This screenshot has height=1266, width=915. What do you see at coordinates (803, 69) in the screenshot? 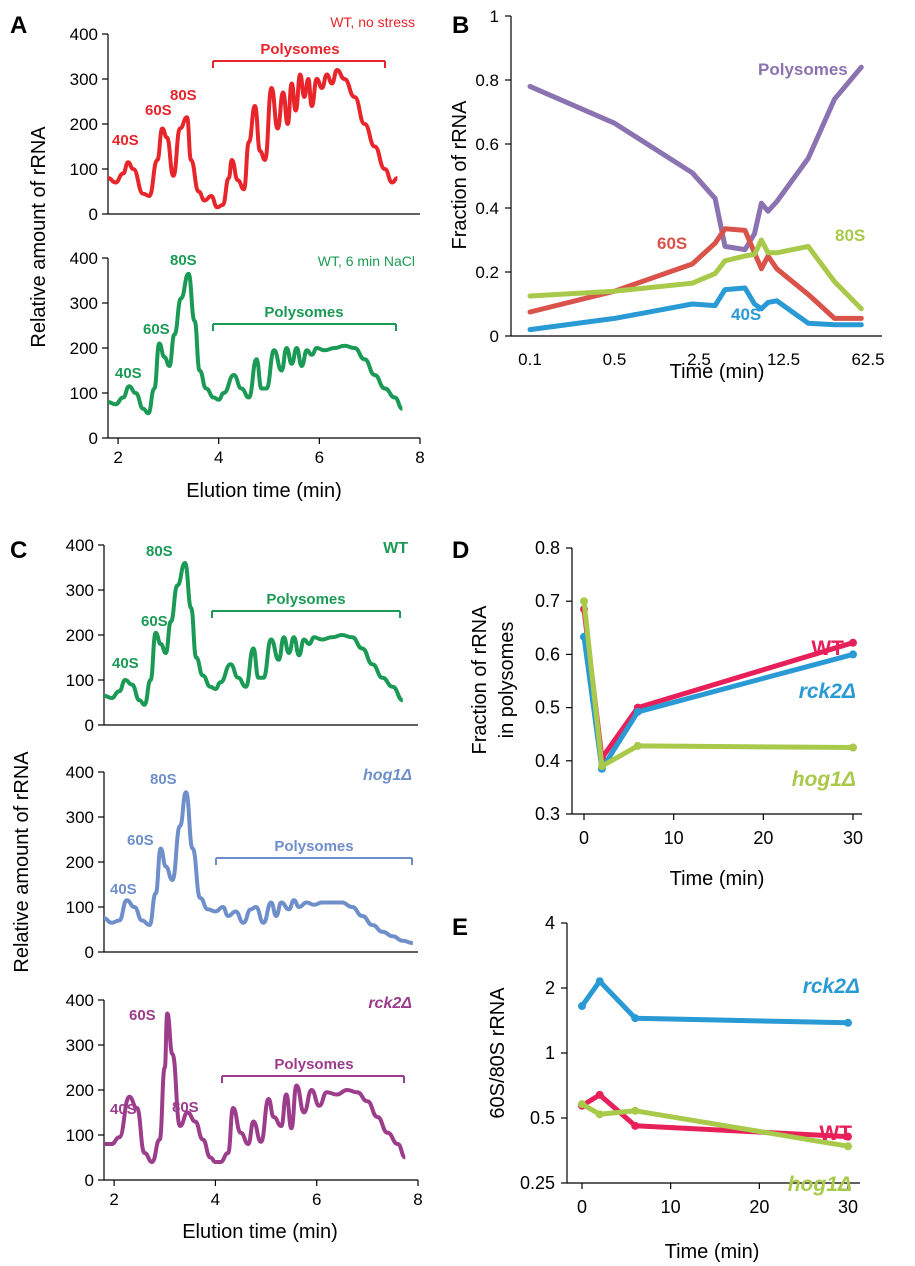
I see `series-label-polysomes: Polysomes` at bounding box center [803, 69].